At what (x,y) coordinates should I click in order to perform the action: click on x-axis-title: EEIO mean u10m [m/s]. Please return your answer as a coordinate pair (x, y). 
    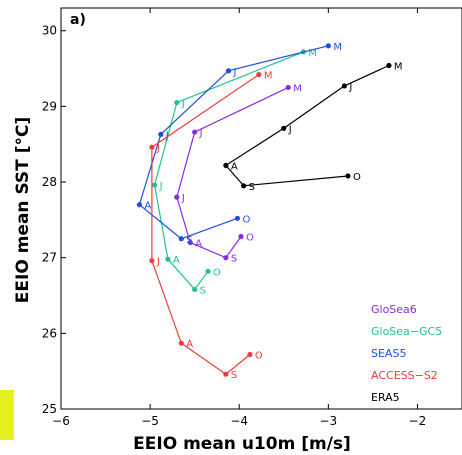
    Looking at the image, I should click on (242, 444).